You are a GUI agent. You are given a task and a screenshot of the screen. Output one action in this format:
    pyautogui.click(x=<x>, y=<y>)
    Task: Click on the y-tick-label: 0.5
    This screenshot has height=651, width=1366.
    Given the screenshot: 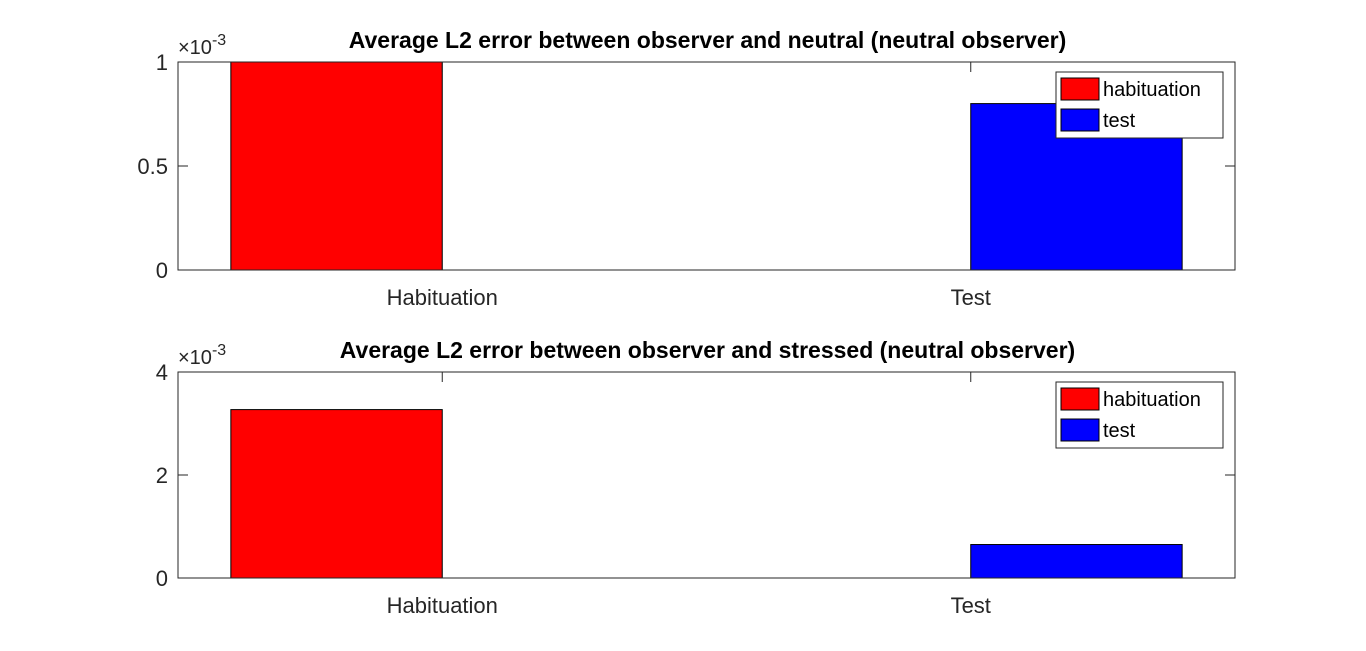 What is the action you would take?
    pyautogui.click(x=152, y=166)
    